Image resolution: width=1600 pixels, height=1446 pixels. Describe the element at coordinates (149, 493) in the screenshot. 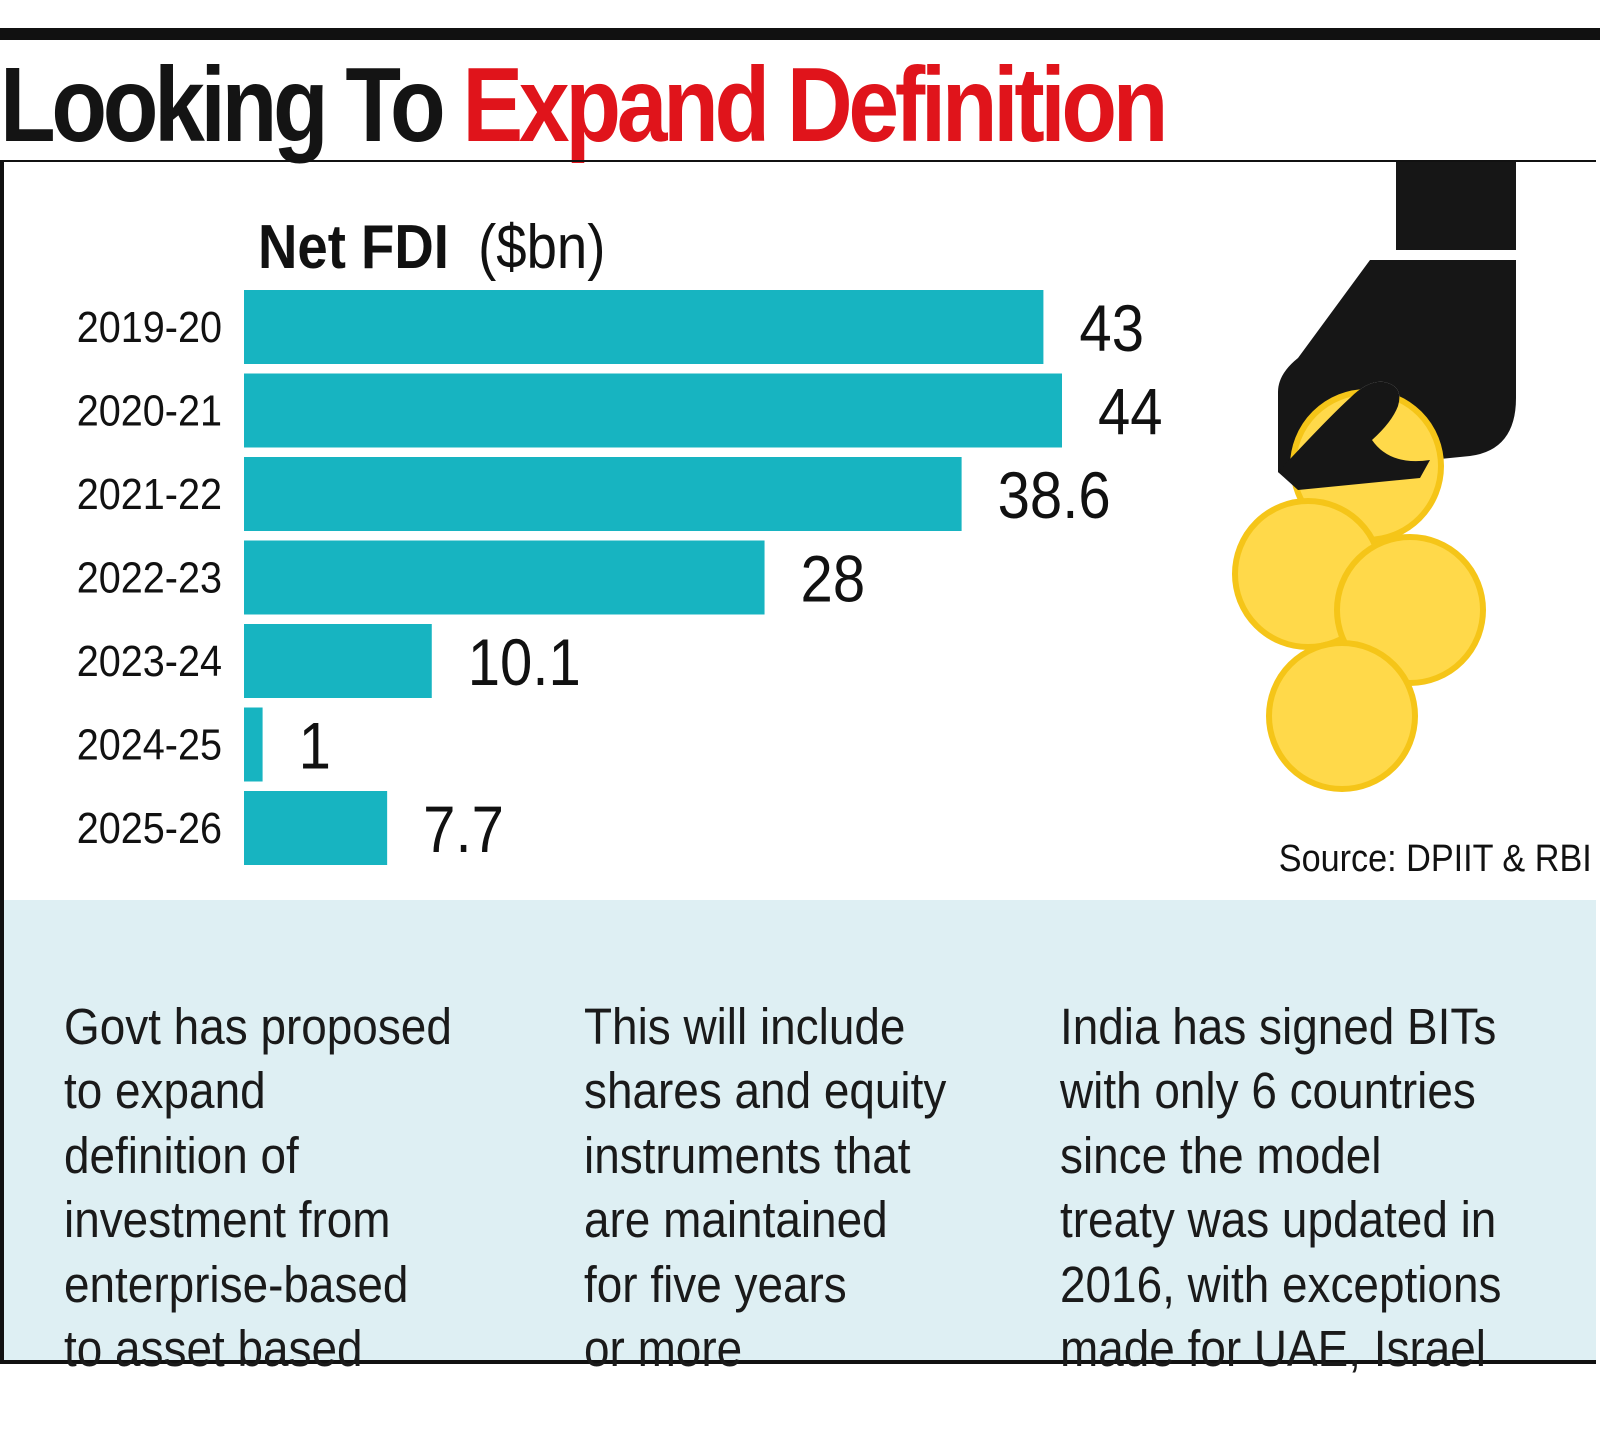

I see `category-label: 2021-22` at that location.